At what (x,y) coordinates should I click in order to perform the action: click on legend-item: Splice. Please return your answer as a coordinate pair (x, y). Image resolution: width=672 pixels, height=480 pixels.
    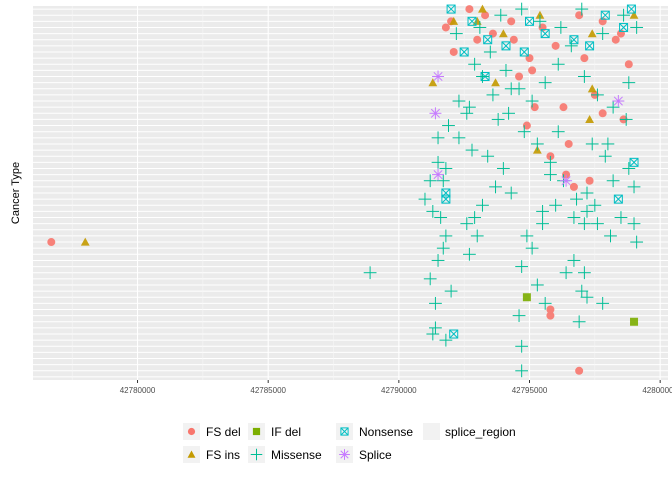
    Looking at the image, I should click on (364, 454).